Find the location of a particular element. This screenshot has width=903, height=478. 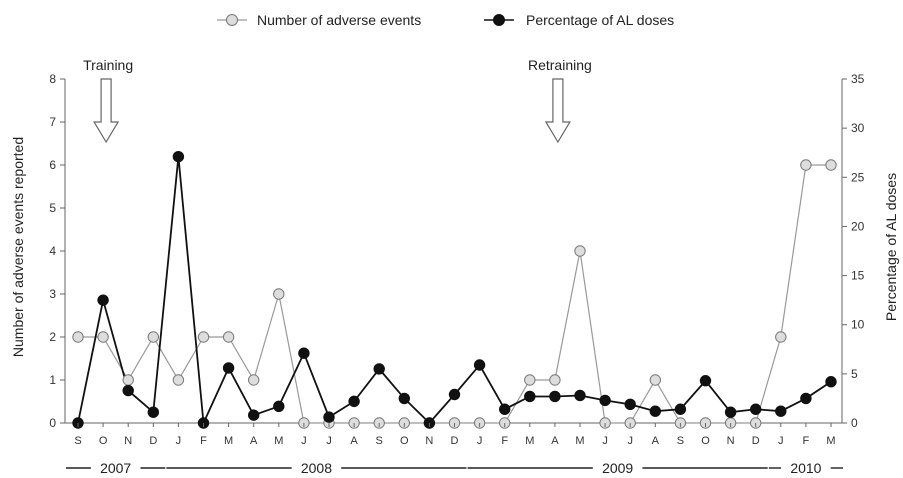

legend-label-adverse-events: Number of adverse events is located at coordinates (339, 20).